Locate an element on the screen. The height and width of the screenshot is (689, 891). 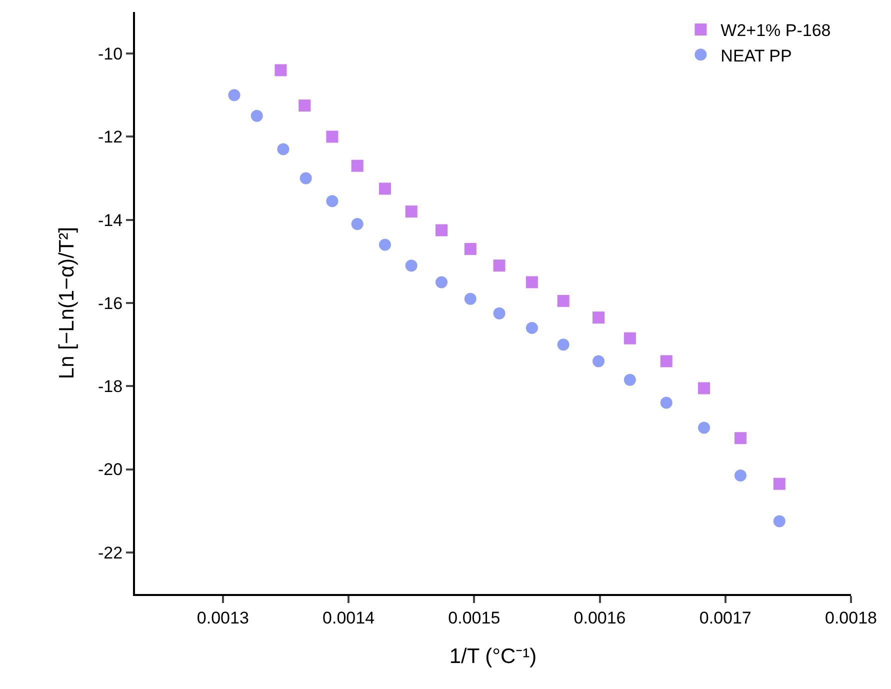
x-tick-label: 0.0017 is located at coordinates (725, 618).